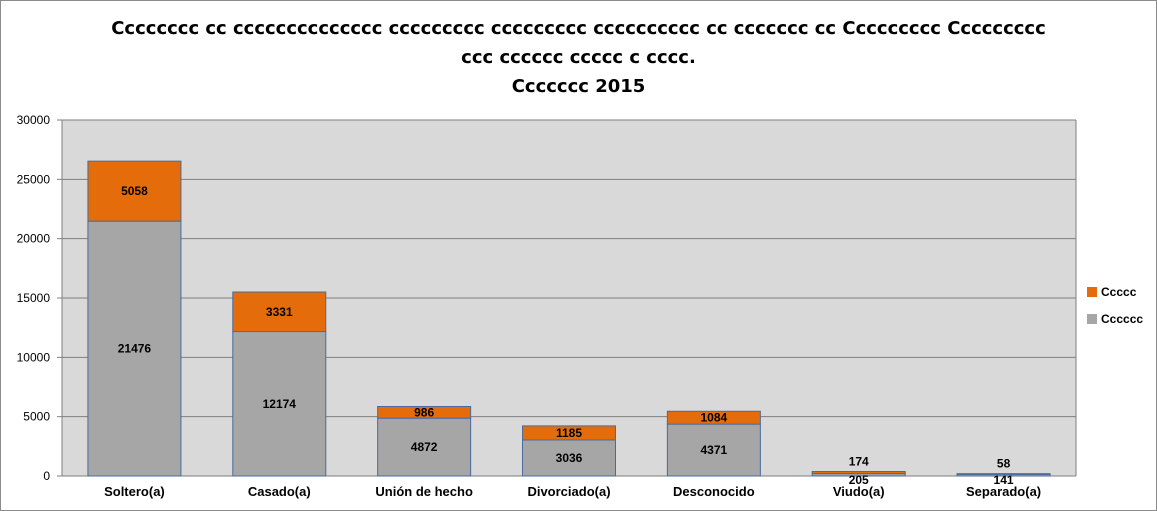 The width and height of the screenshot is (1157, 511). What do you see at coordinates (134, 491) in the screenshot?
I see `x-tick-label: Soltero(a)` at bounding box center [134, 491].